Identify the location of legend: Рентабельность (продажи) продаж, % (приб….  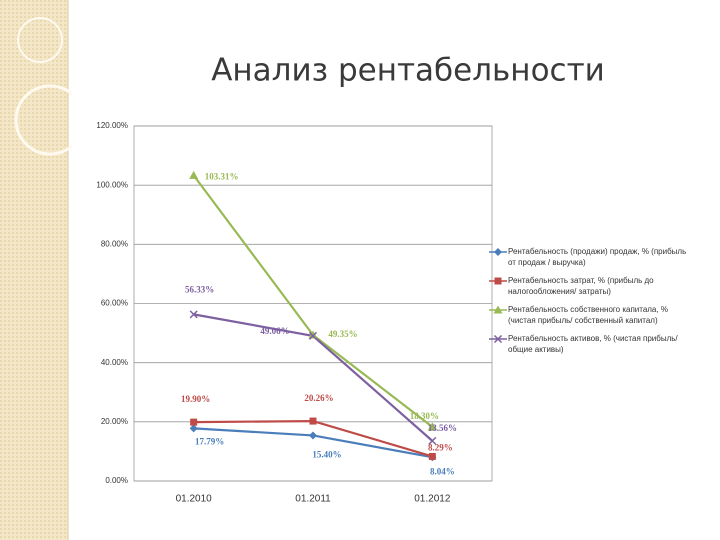
(590, 304).